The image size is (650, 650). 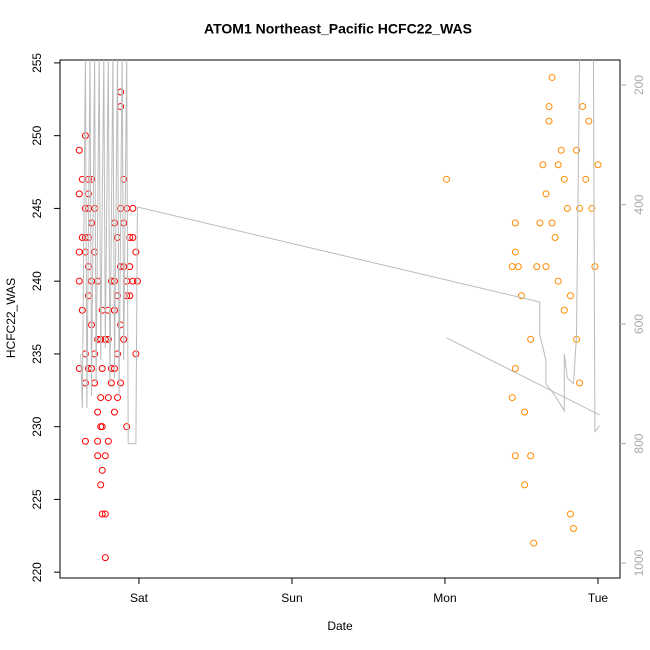 What do you see at coordinates (37, 572) in the screenshot?
I see `y-tick-label: 220` at bounding box center [37, 572].